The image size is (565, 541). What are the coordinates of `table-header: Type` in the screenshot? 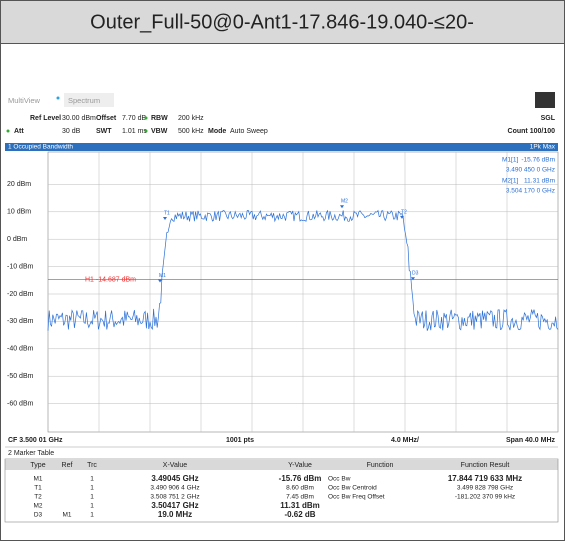 It's located at (37, 465).